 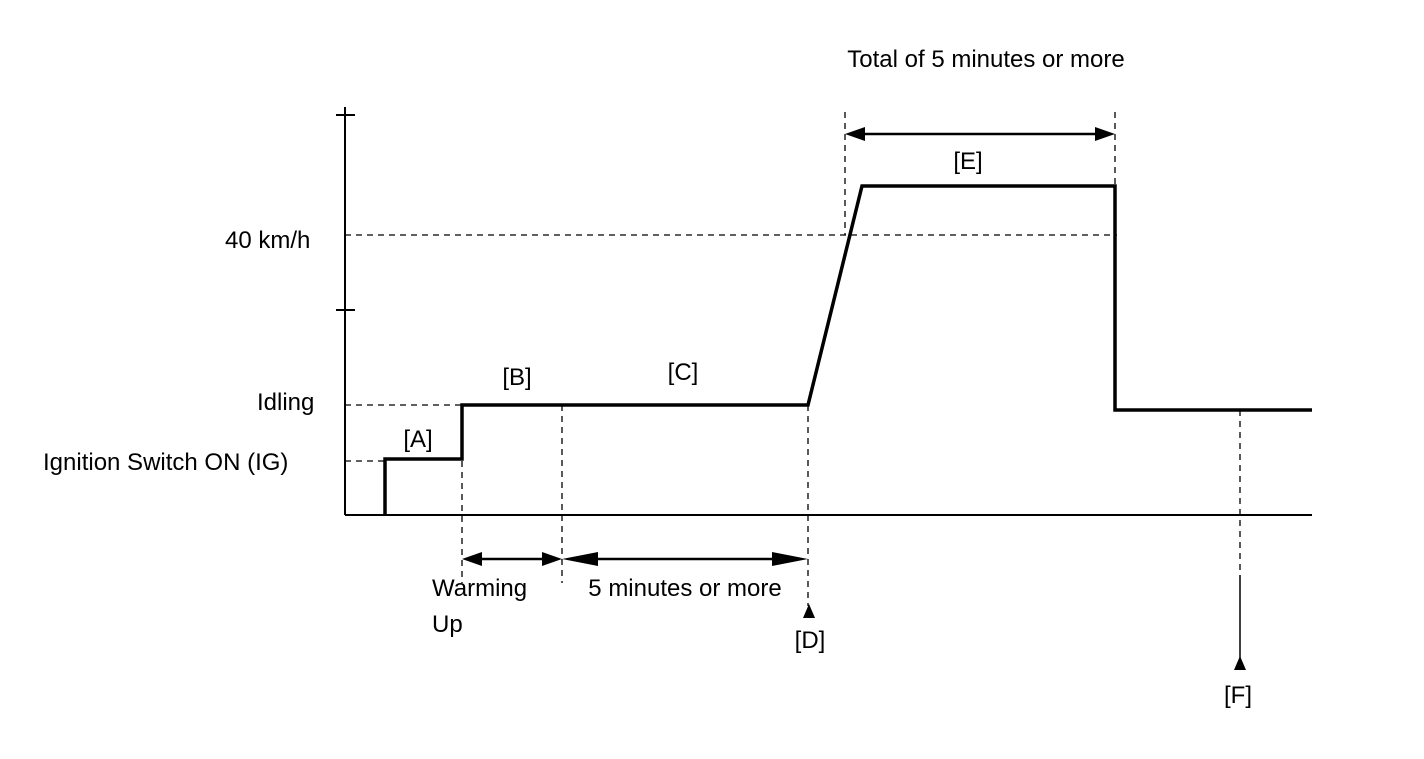 What do you see at coordinates (516, 377) in the screenshot?
I see `phase-b-label: [B]` at bounding box center [516, 377].